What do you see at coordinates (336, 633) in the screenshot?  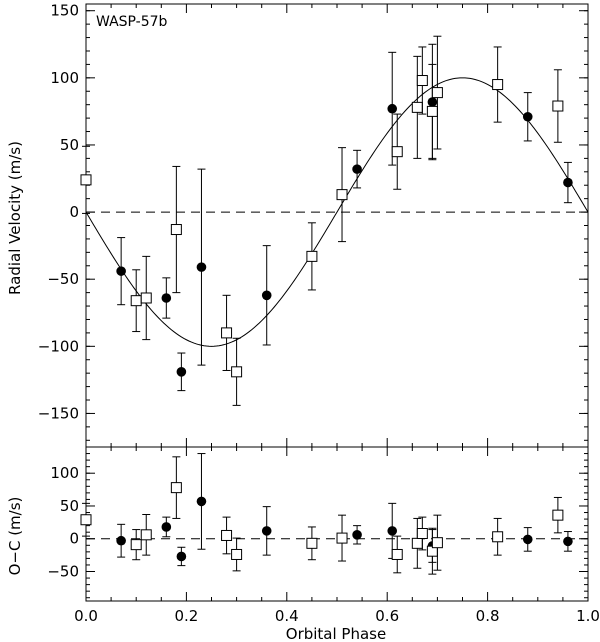 I see `x-axis-label: Orbital Phase` at bounding box center [336, 633].